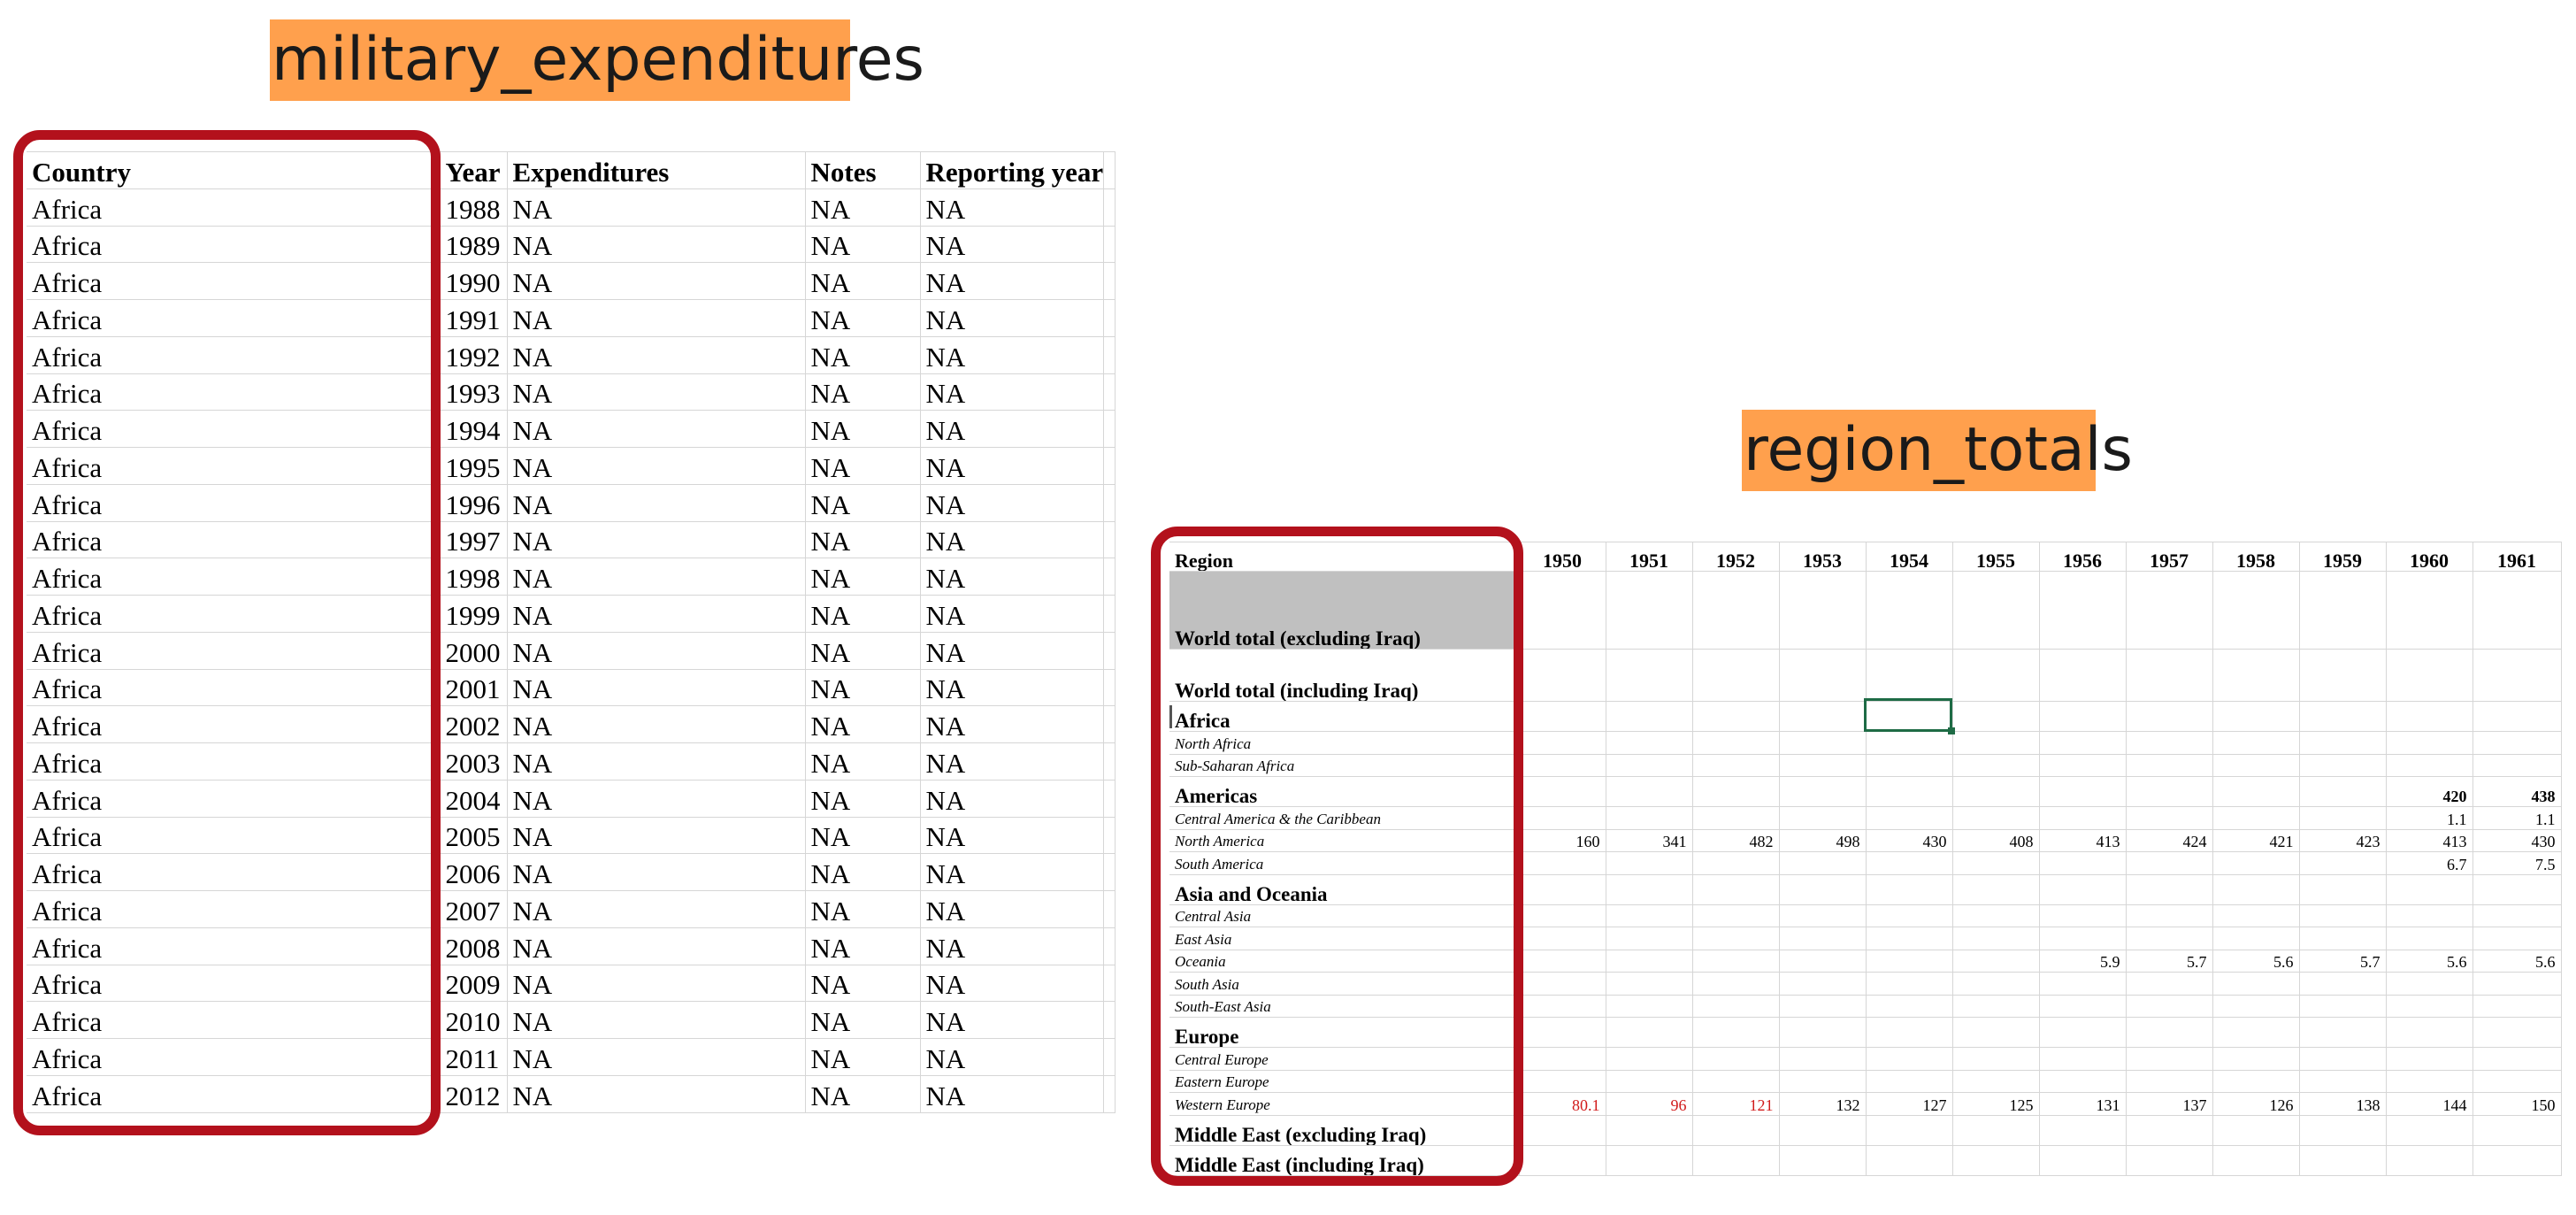 This screenshot has height=1215, width=2576. What do you see at coordinates (474, 614) in the screenshot?
I see `cell-year: 1999` at bounding box center [474, 614].